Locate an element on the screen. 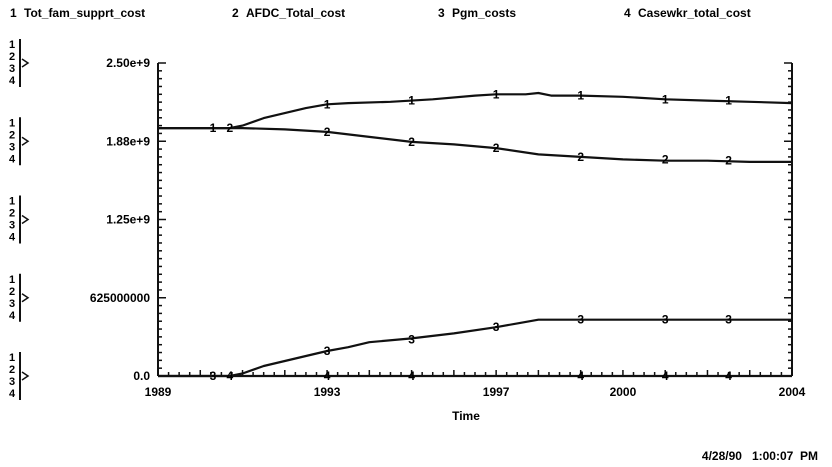 The image size is (832, 467). x-tick-label: 2000 is located at coordinates (623, 392).